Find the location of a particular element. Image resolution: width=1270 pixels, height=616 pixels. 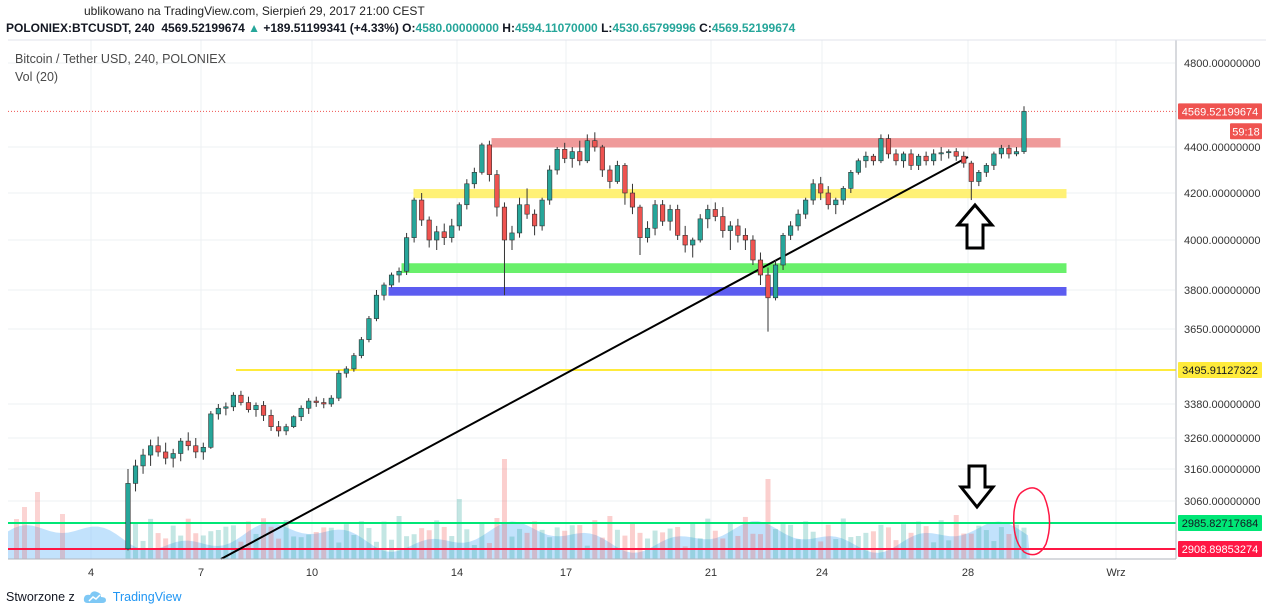

symbol-legend: Bitcoin / Tether USD, 240, POLONIEX is located at coordinates (120, 59).